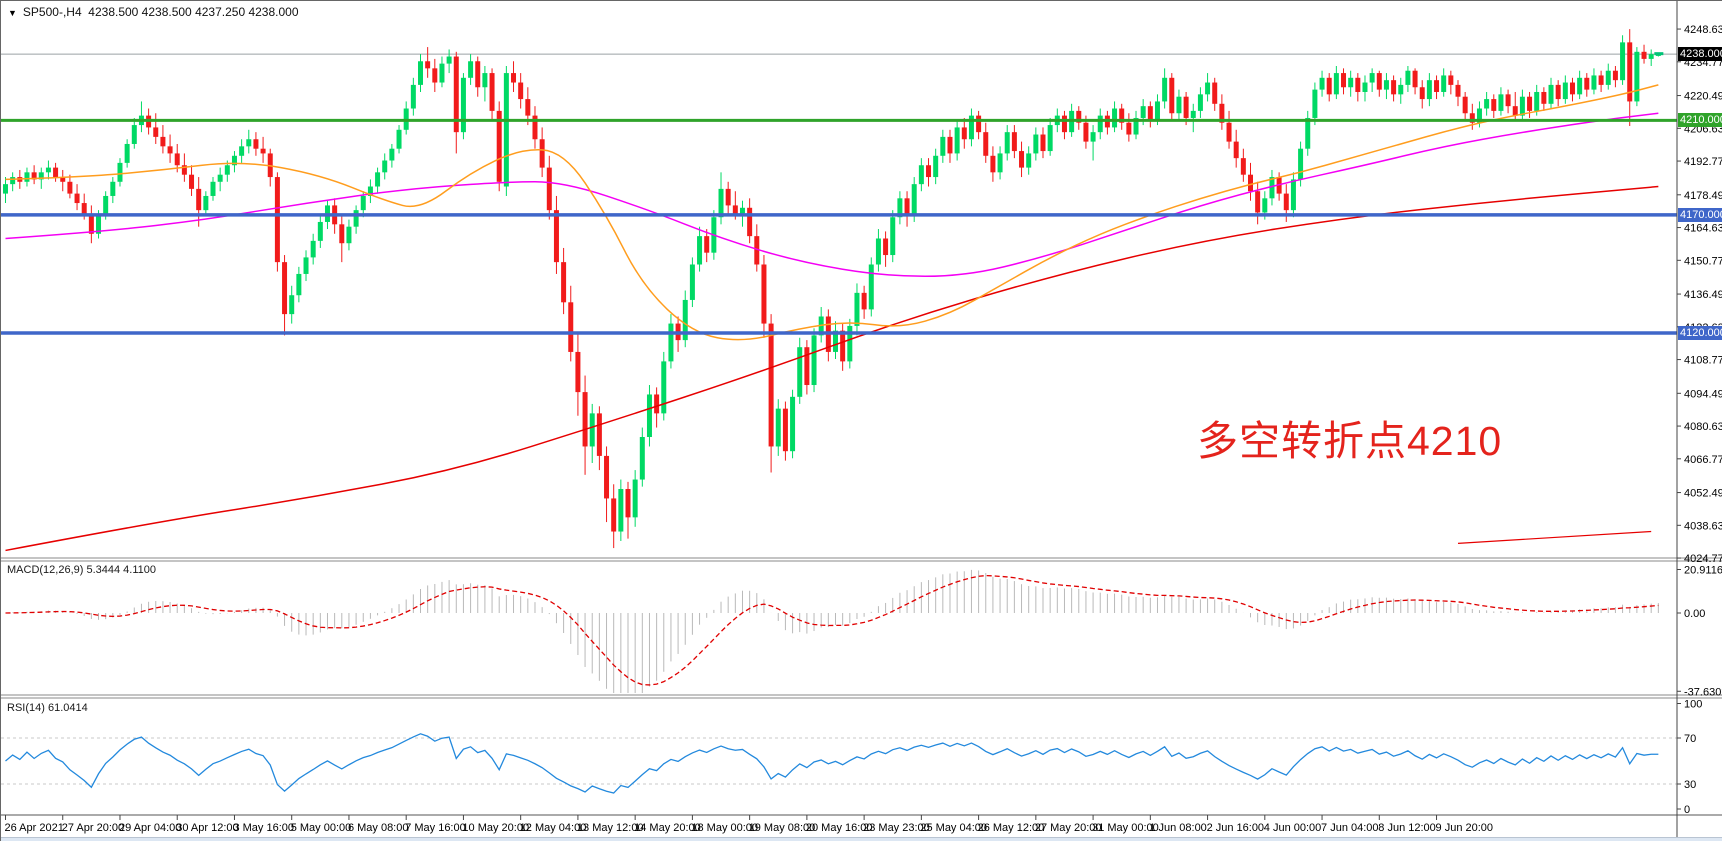 This screenshot has width=1722, height=841. Describe the element at coordinates (832, 631) in the screenshot. I see `macd-panel` at that location.